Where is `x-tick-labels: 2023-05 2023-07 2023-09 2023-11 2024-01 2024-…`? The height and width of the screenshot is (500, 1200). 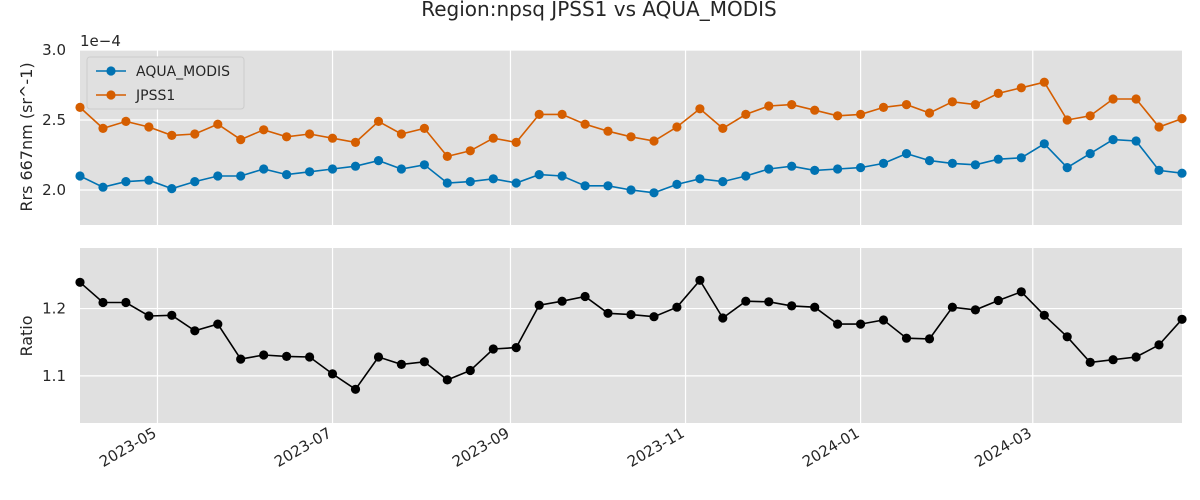
x-tick-labels: 2023-05 2023-07 2023-09 2023-11 2024-01 2024-… is located at coordinates (565, 447).